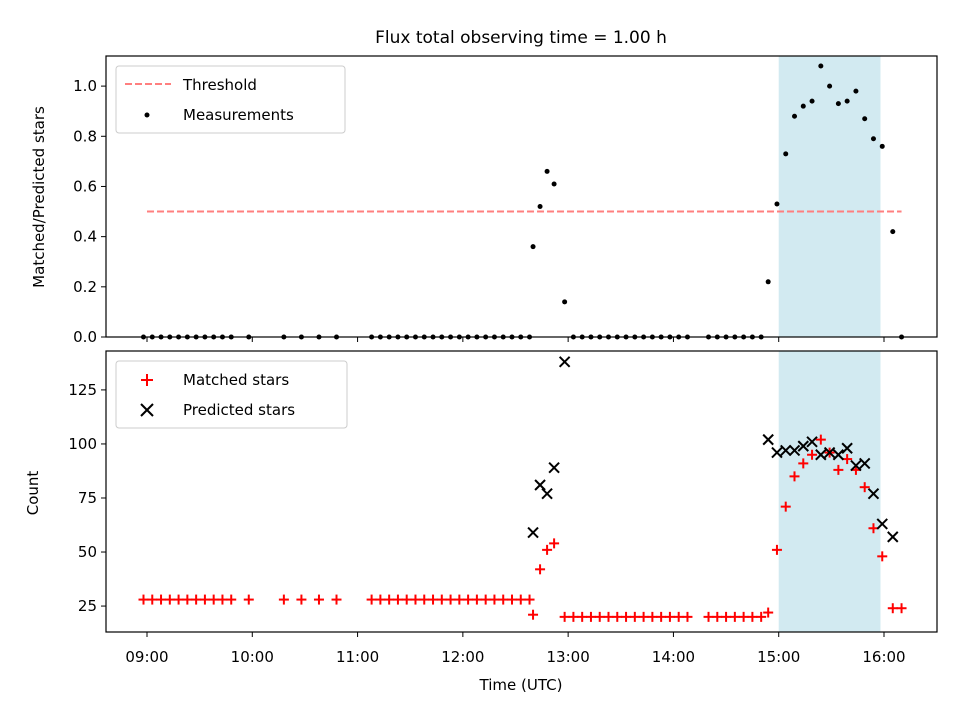  I want to click on predicted-stars-points, so click(713, 449).